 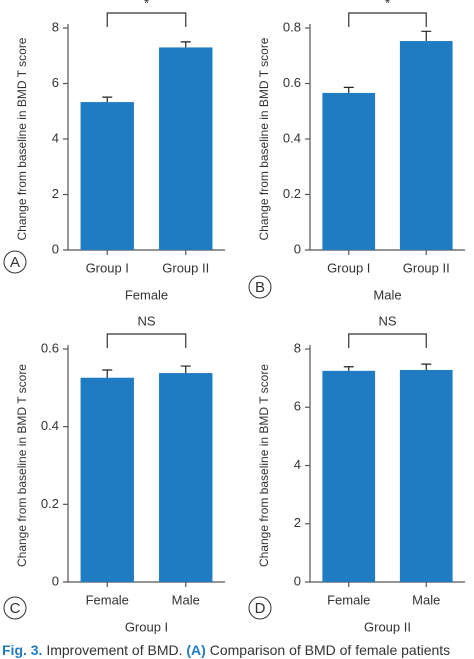 I want to click on caption-text: Improvement of BMD., so click(x=114, y=650).